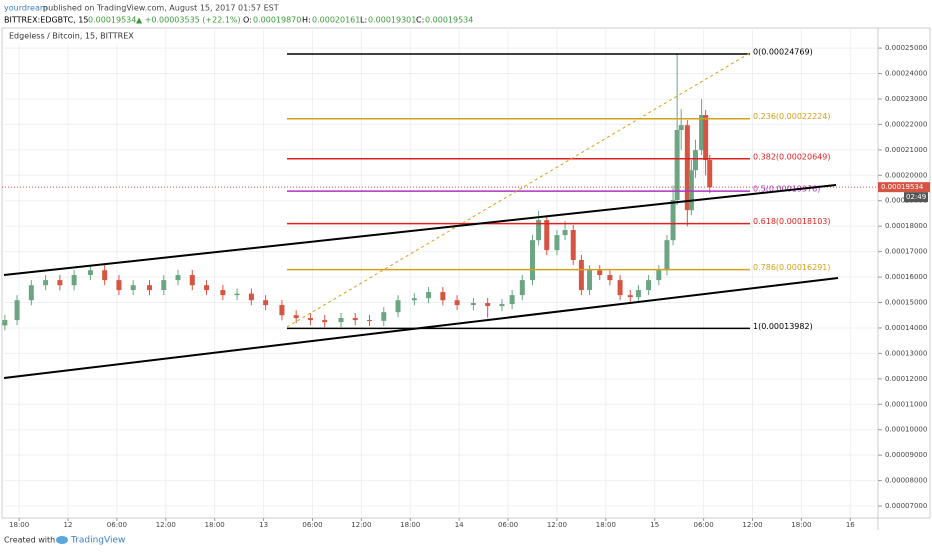 The height and width of the screenshot is (554, 932). I want to click on y-tick-label: 0.00013000, so click(906, 353).